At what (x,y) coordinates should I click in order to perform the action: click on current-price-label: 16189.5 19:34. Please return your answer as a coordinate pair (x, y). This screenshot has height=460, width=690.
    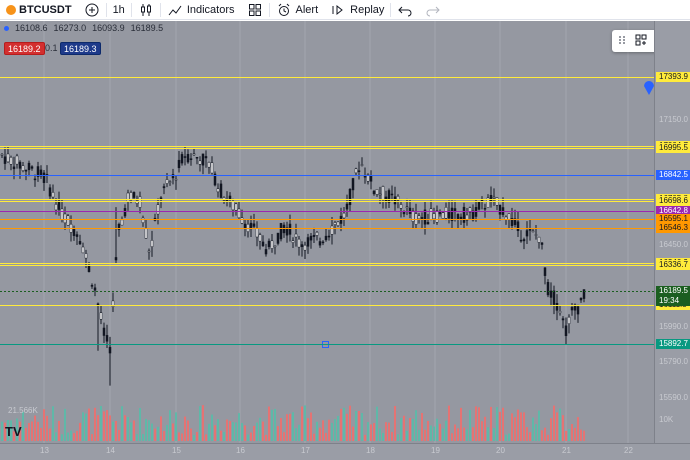
    Looking at the image, I should click on (673, 296).